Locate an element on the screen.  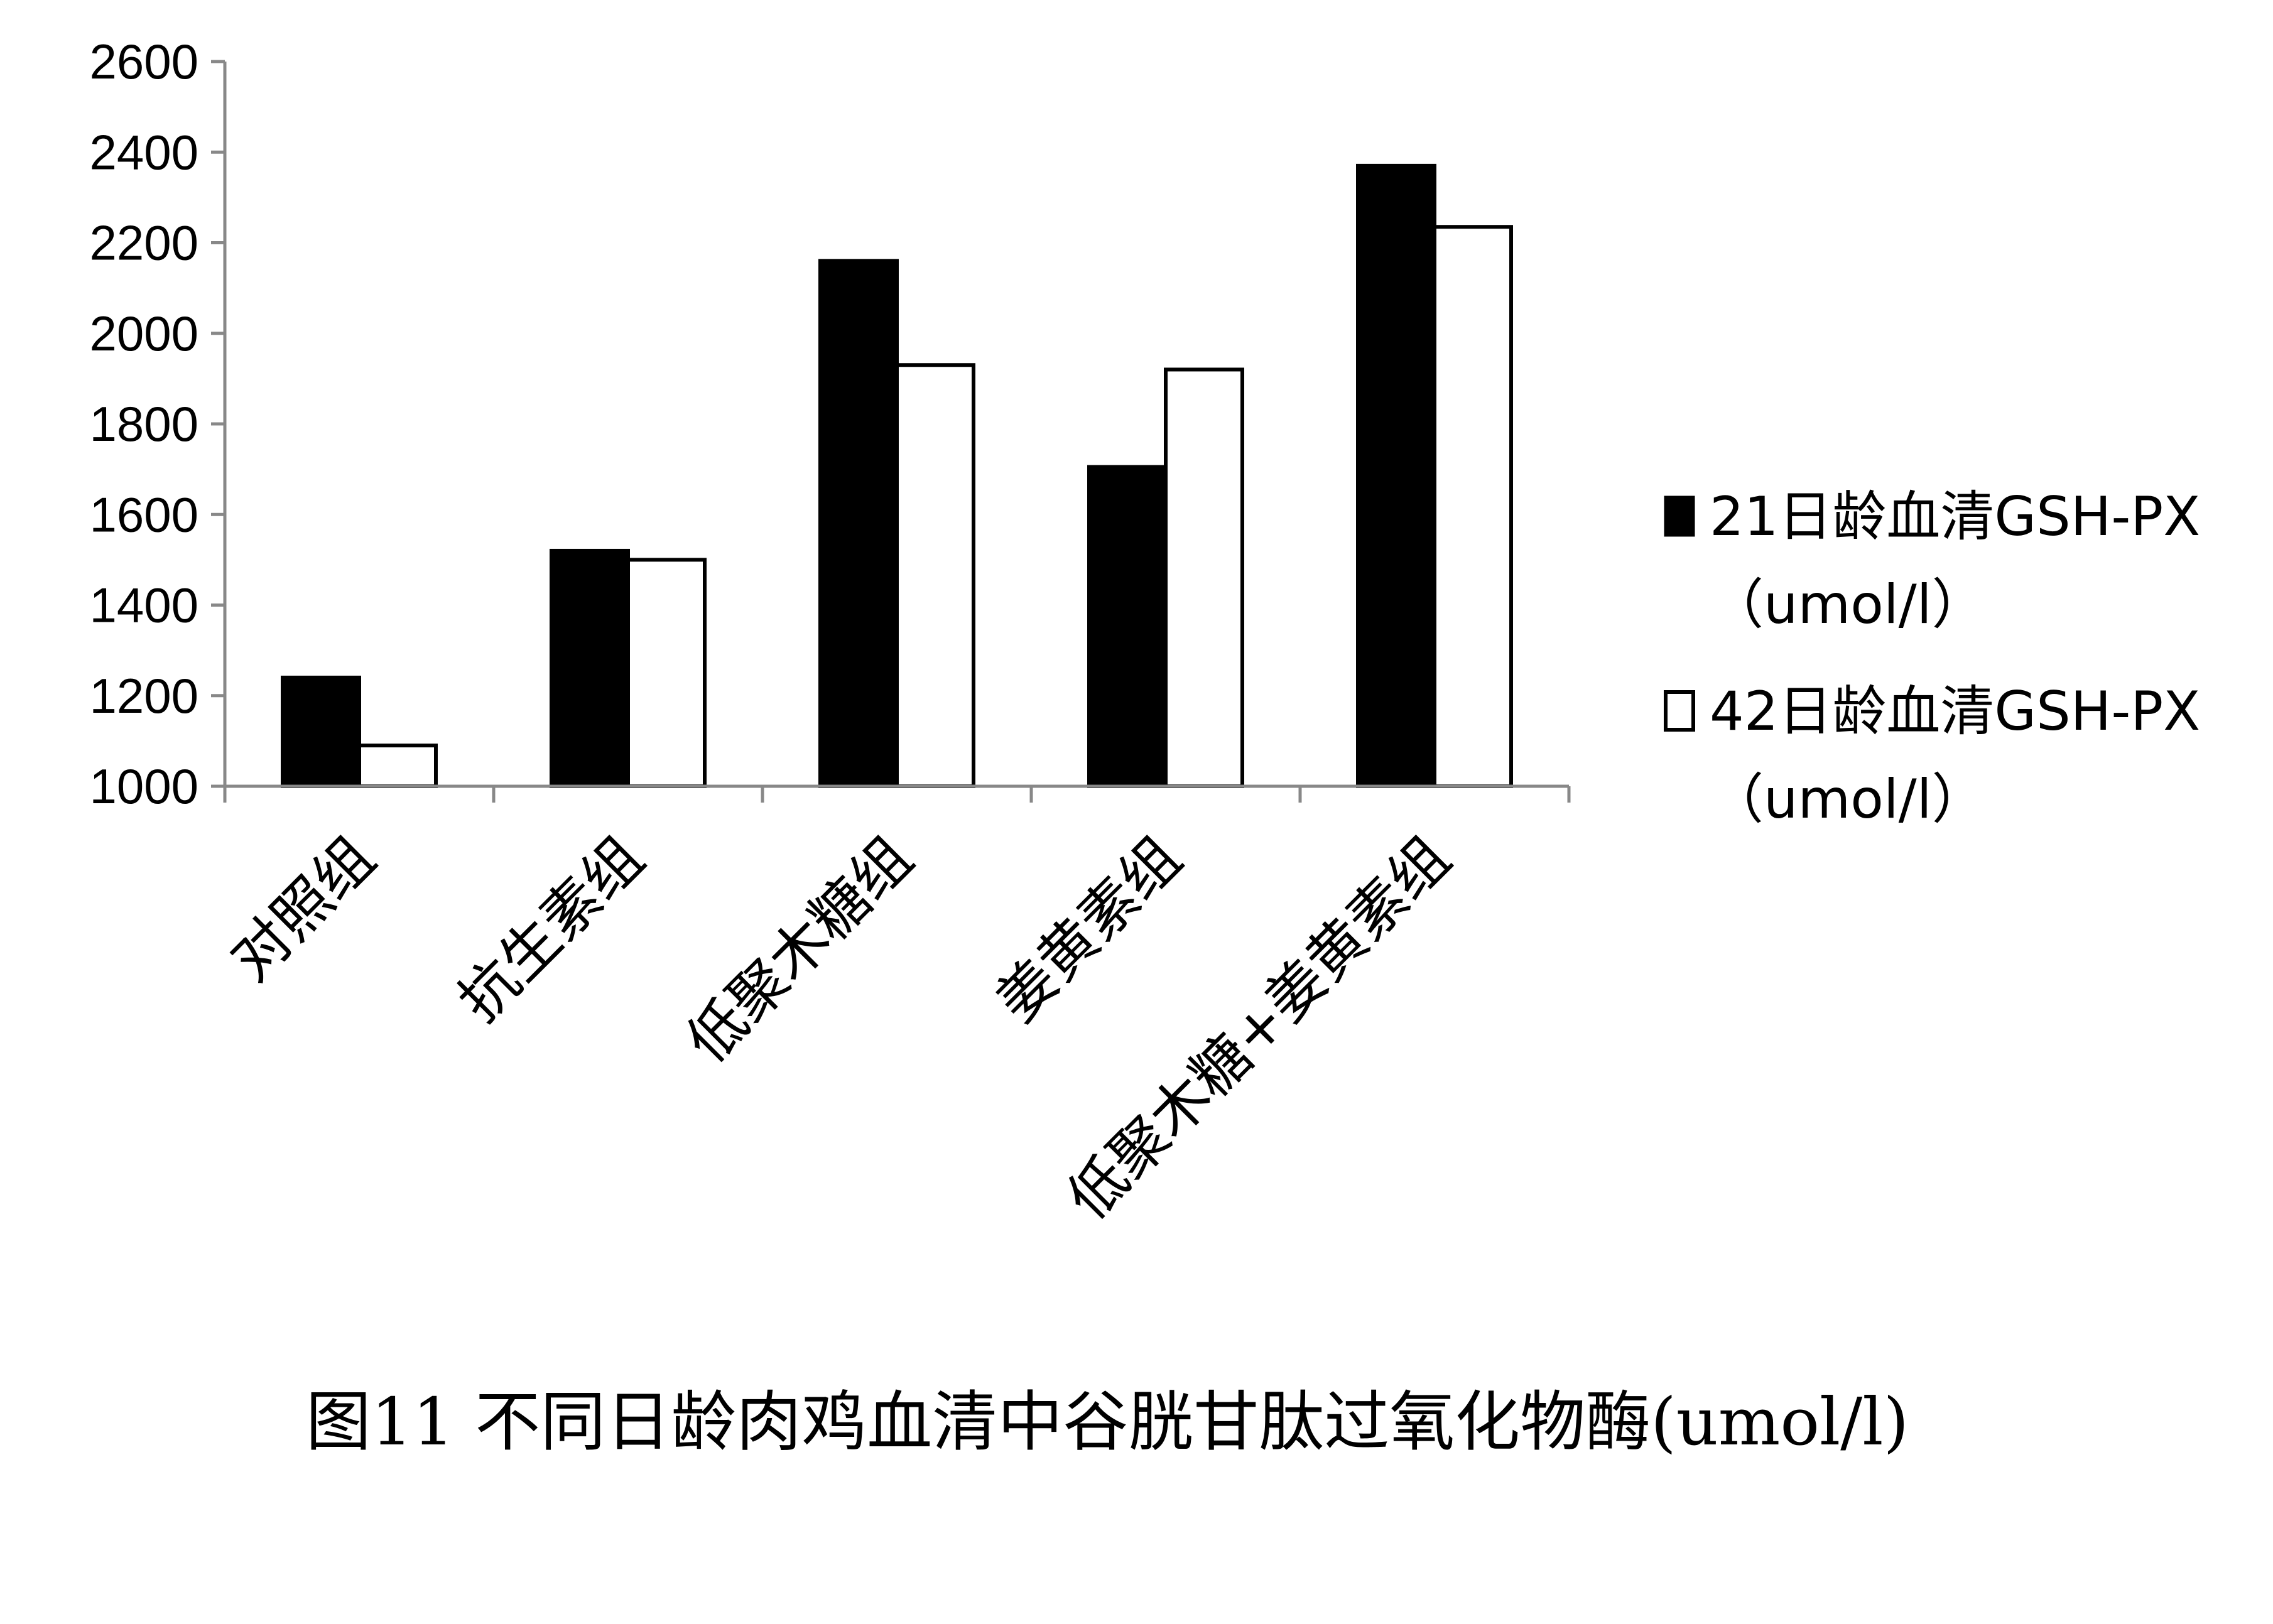
legend-label-42d-line1: 42日龄血清GSH-PX is located at coordinates (1955, 711).